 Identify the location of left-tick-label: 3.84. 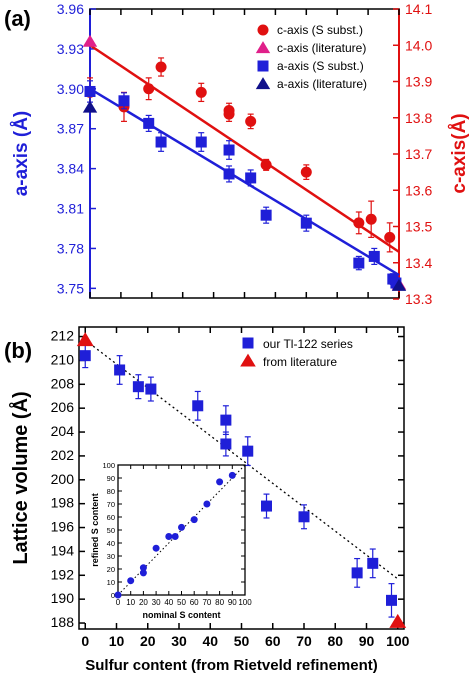
(70, 169).